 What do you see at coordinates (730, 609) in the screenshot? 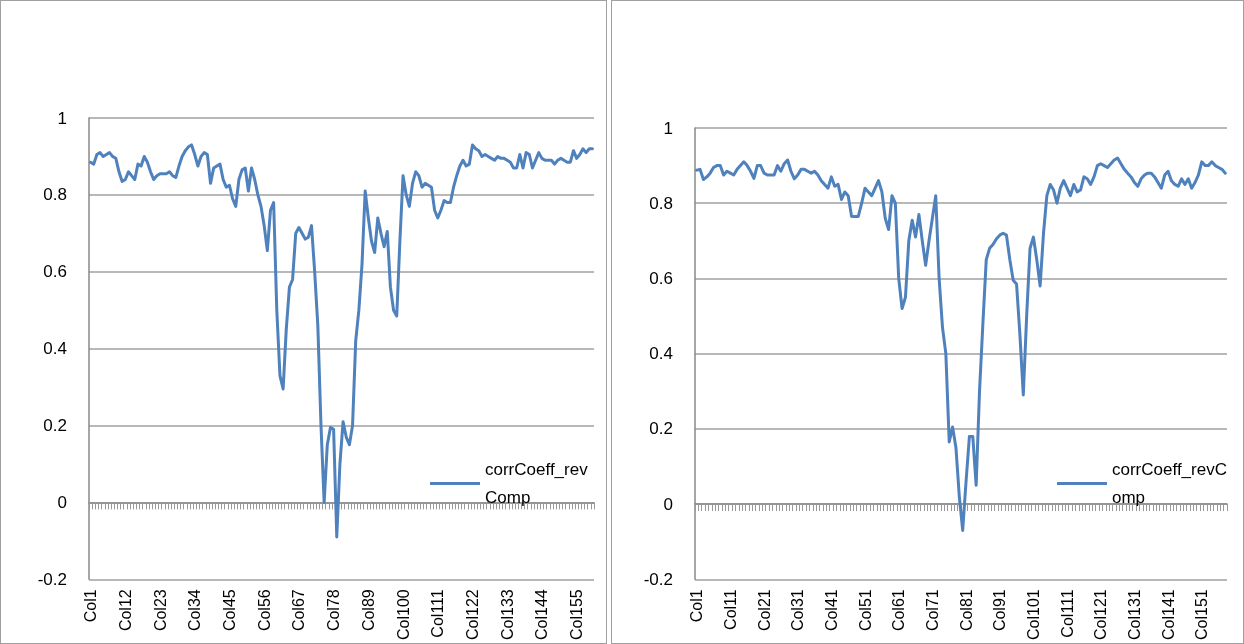
I see `x-tick-label: Col11` at bounding box center [730, 609].